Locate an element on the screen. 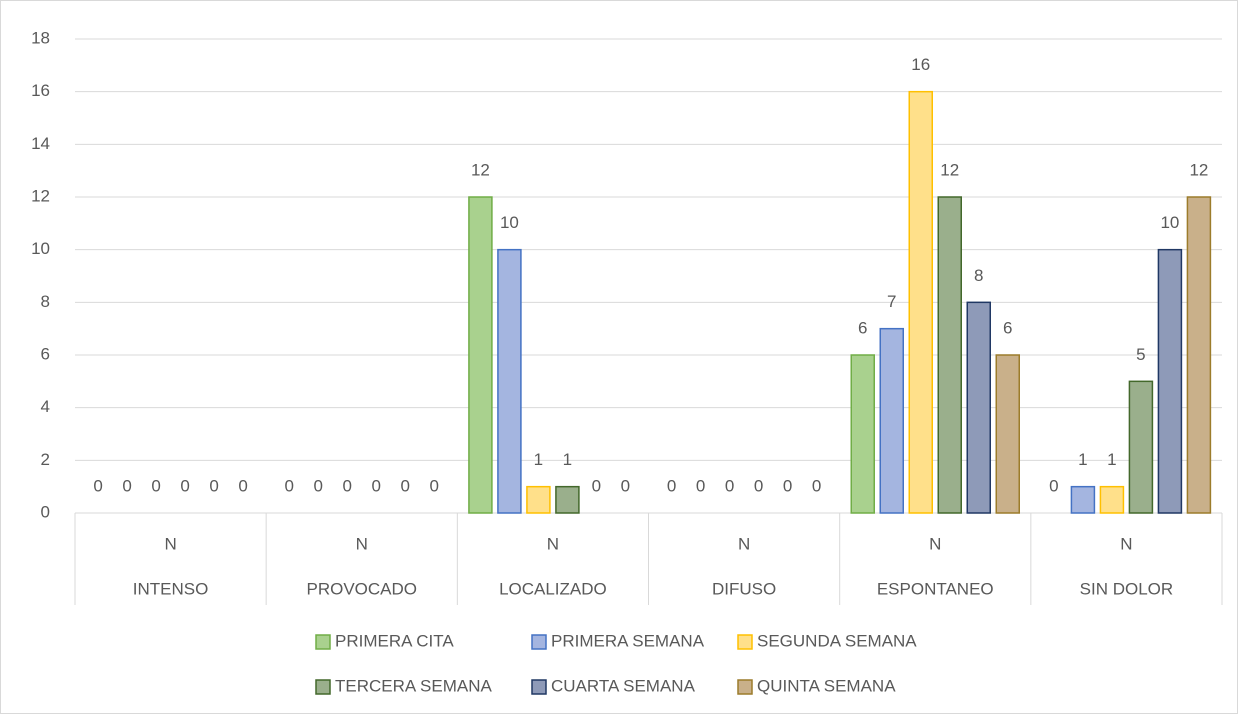 The width and height of the screenshot is (1239, 715). y-tick-label: 2 is located at coordinates (45, 459).